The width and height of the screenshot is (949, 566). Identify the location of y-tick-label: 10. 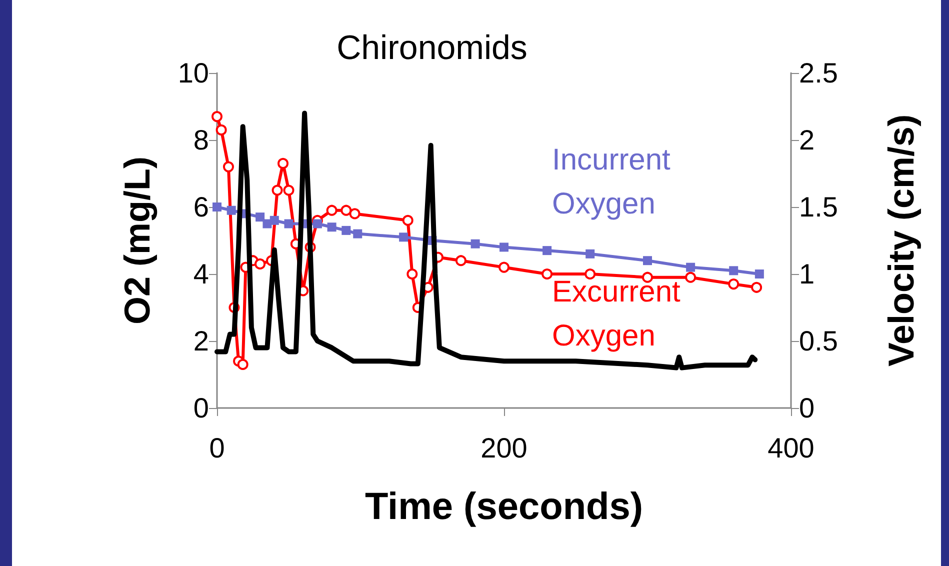
(193, 73).